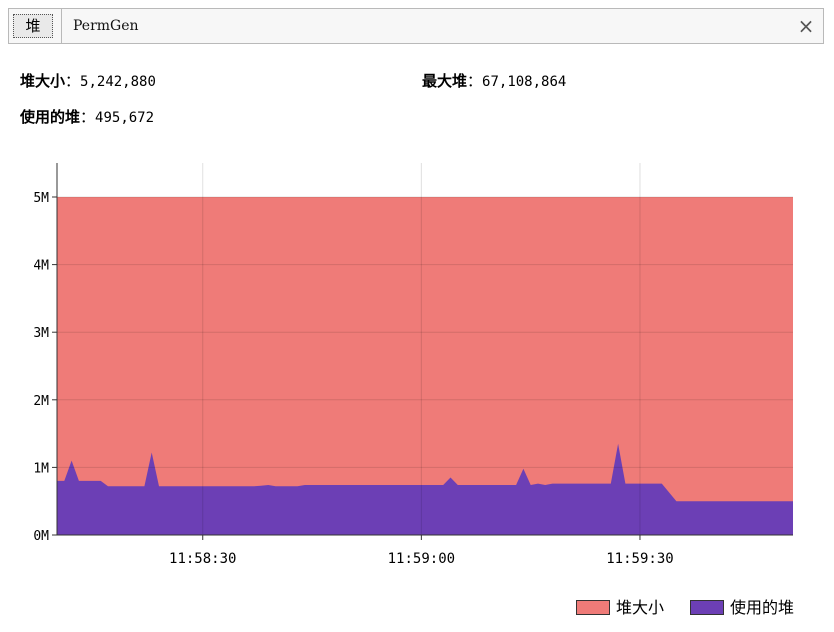 The image size is (834, 632). I want to click on close-icon: ×, so click(806, 26).